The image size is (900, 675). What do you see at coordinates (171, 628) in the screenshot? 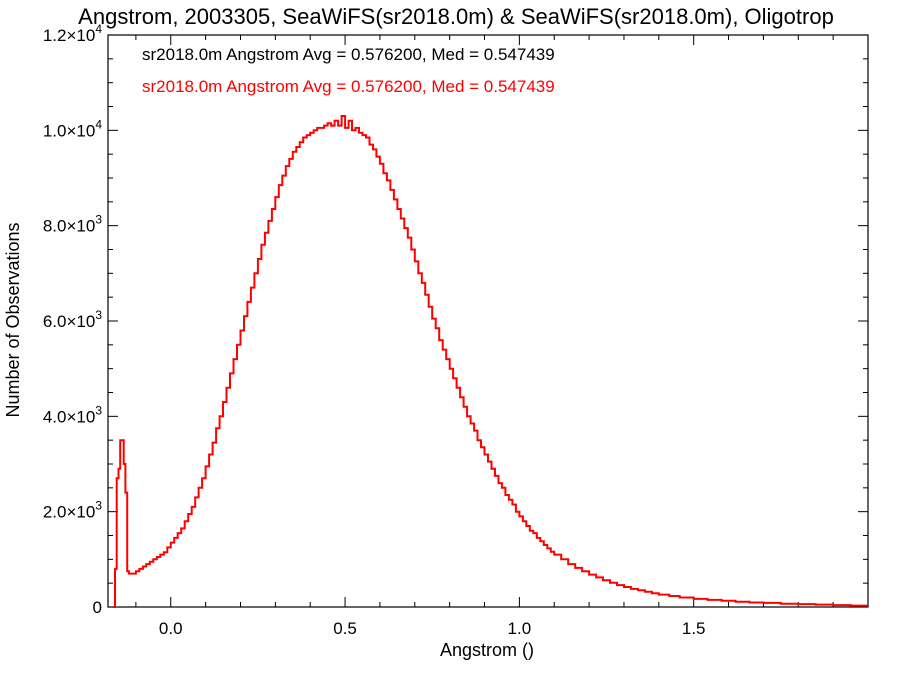
I see `x-tick-label: 0.0` at bounding box center [171, 628].